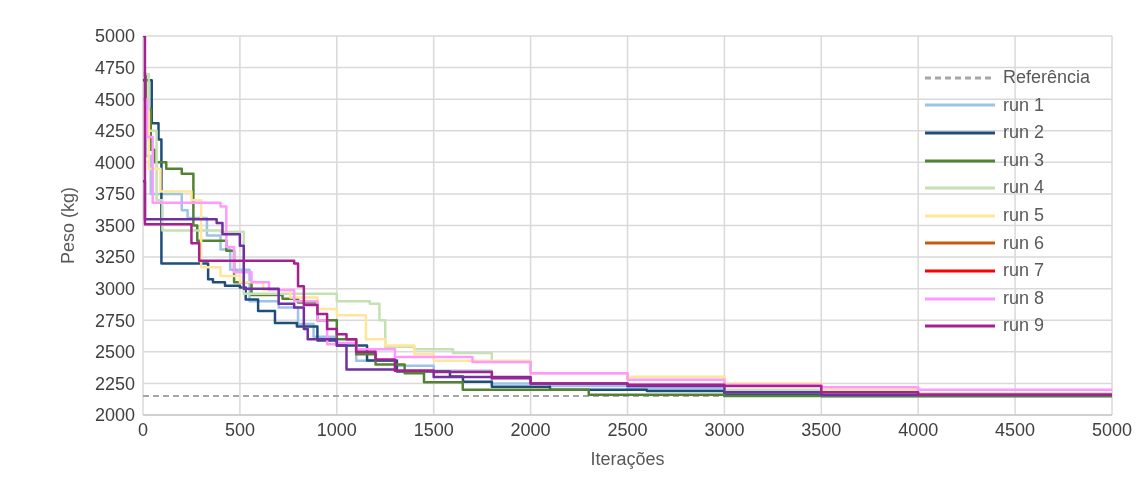 This screenshot has width=1148, height=477. What do you see at coordinates (114, 352) in the screenshot?
I see `y-tick-label: 2500` at bounding box center [114, 352].